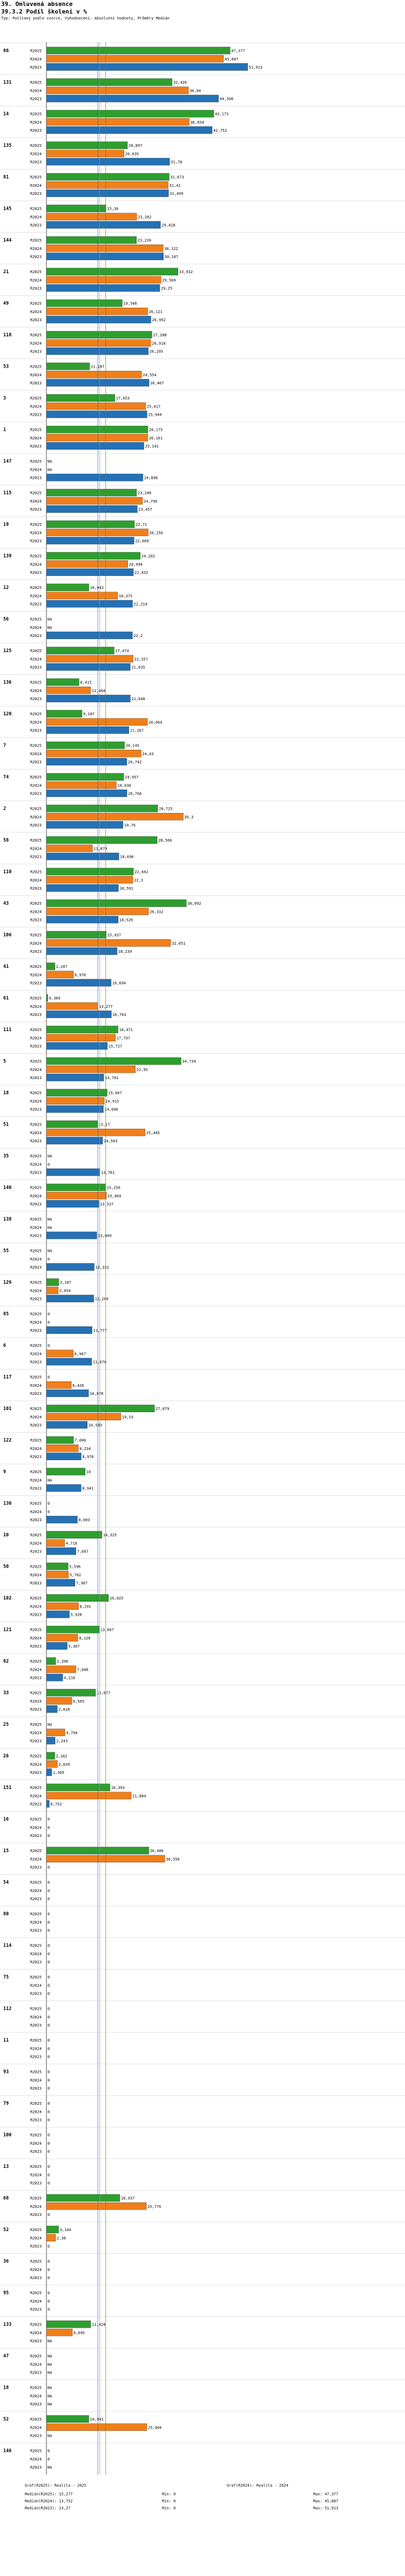 Image resolution: width=405 pixels, height=2576 pixels. What do you see at coordinates (7, 1188) in the screenshot?
I see `group-label: 140` at bounding box center [7, 1188].